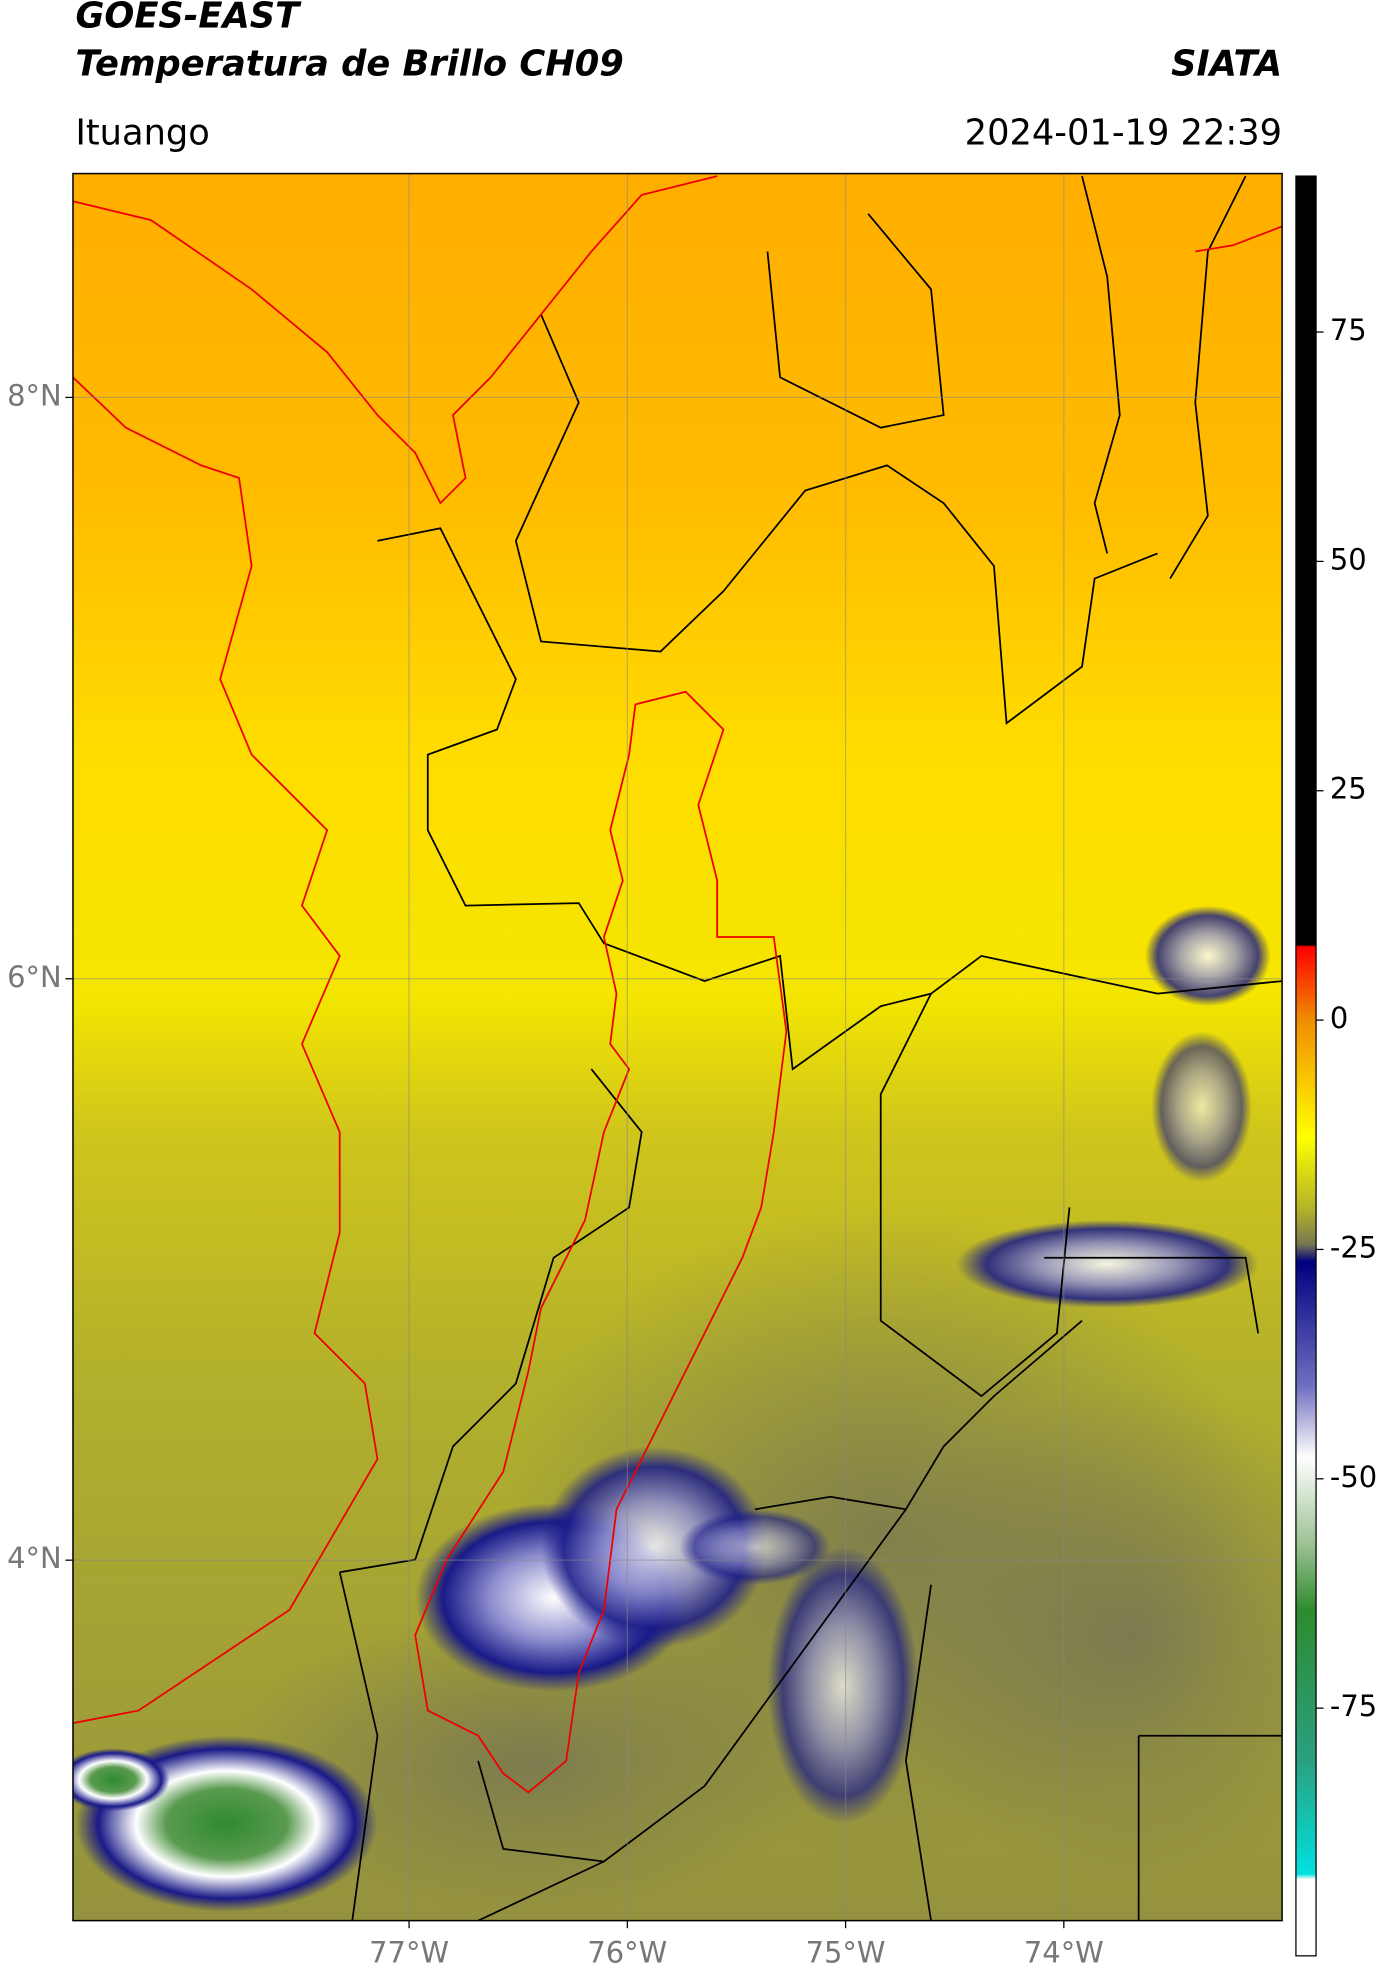 The height and width of the screenshot is (1981, 1384). What do you see at coordinates (409, 1953) in the screenshot?
I see `x-tick-label: 77°W` at bounding box center [409, 1953].